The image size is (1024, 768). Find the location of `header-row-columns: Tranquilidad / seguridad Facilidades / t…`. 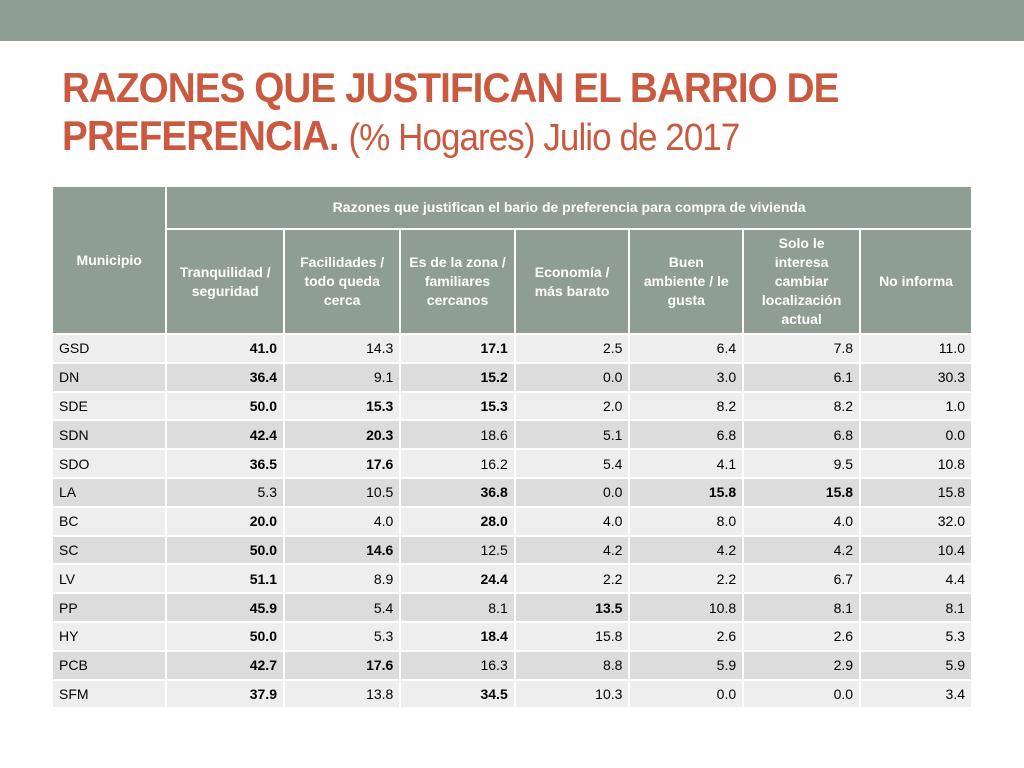

header-row-columns: Tranquilidad / seguridad Facilidades / t… is located at coordinates (512, 281).